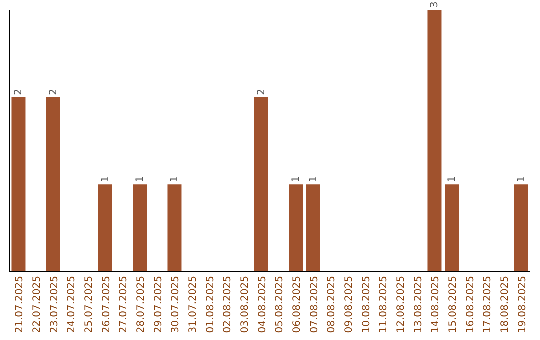  Describe the element at coordinates (297, 305) in the screenshot. I see `x-tick-label: 06.08.2025` at that location.